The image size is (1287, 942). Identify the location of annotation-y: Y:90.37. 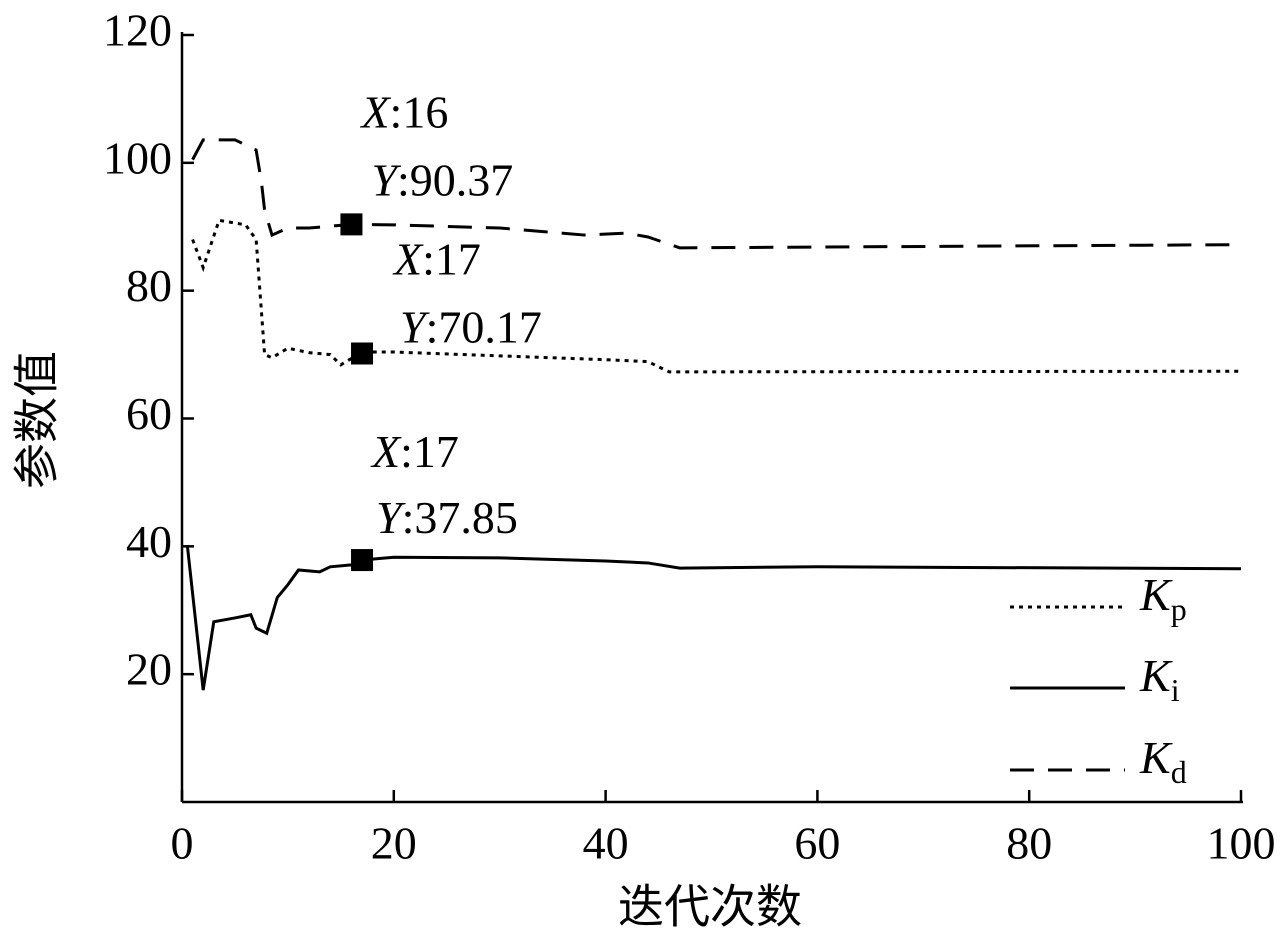
(442, 179).